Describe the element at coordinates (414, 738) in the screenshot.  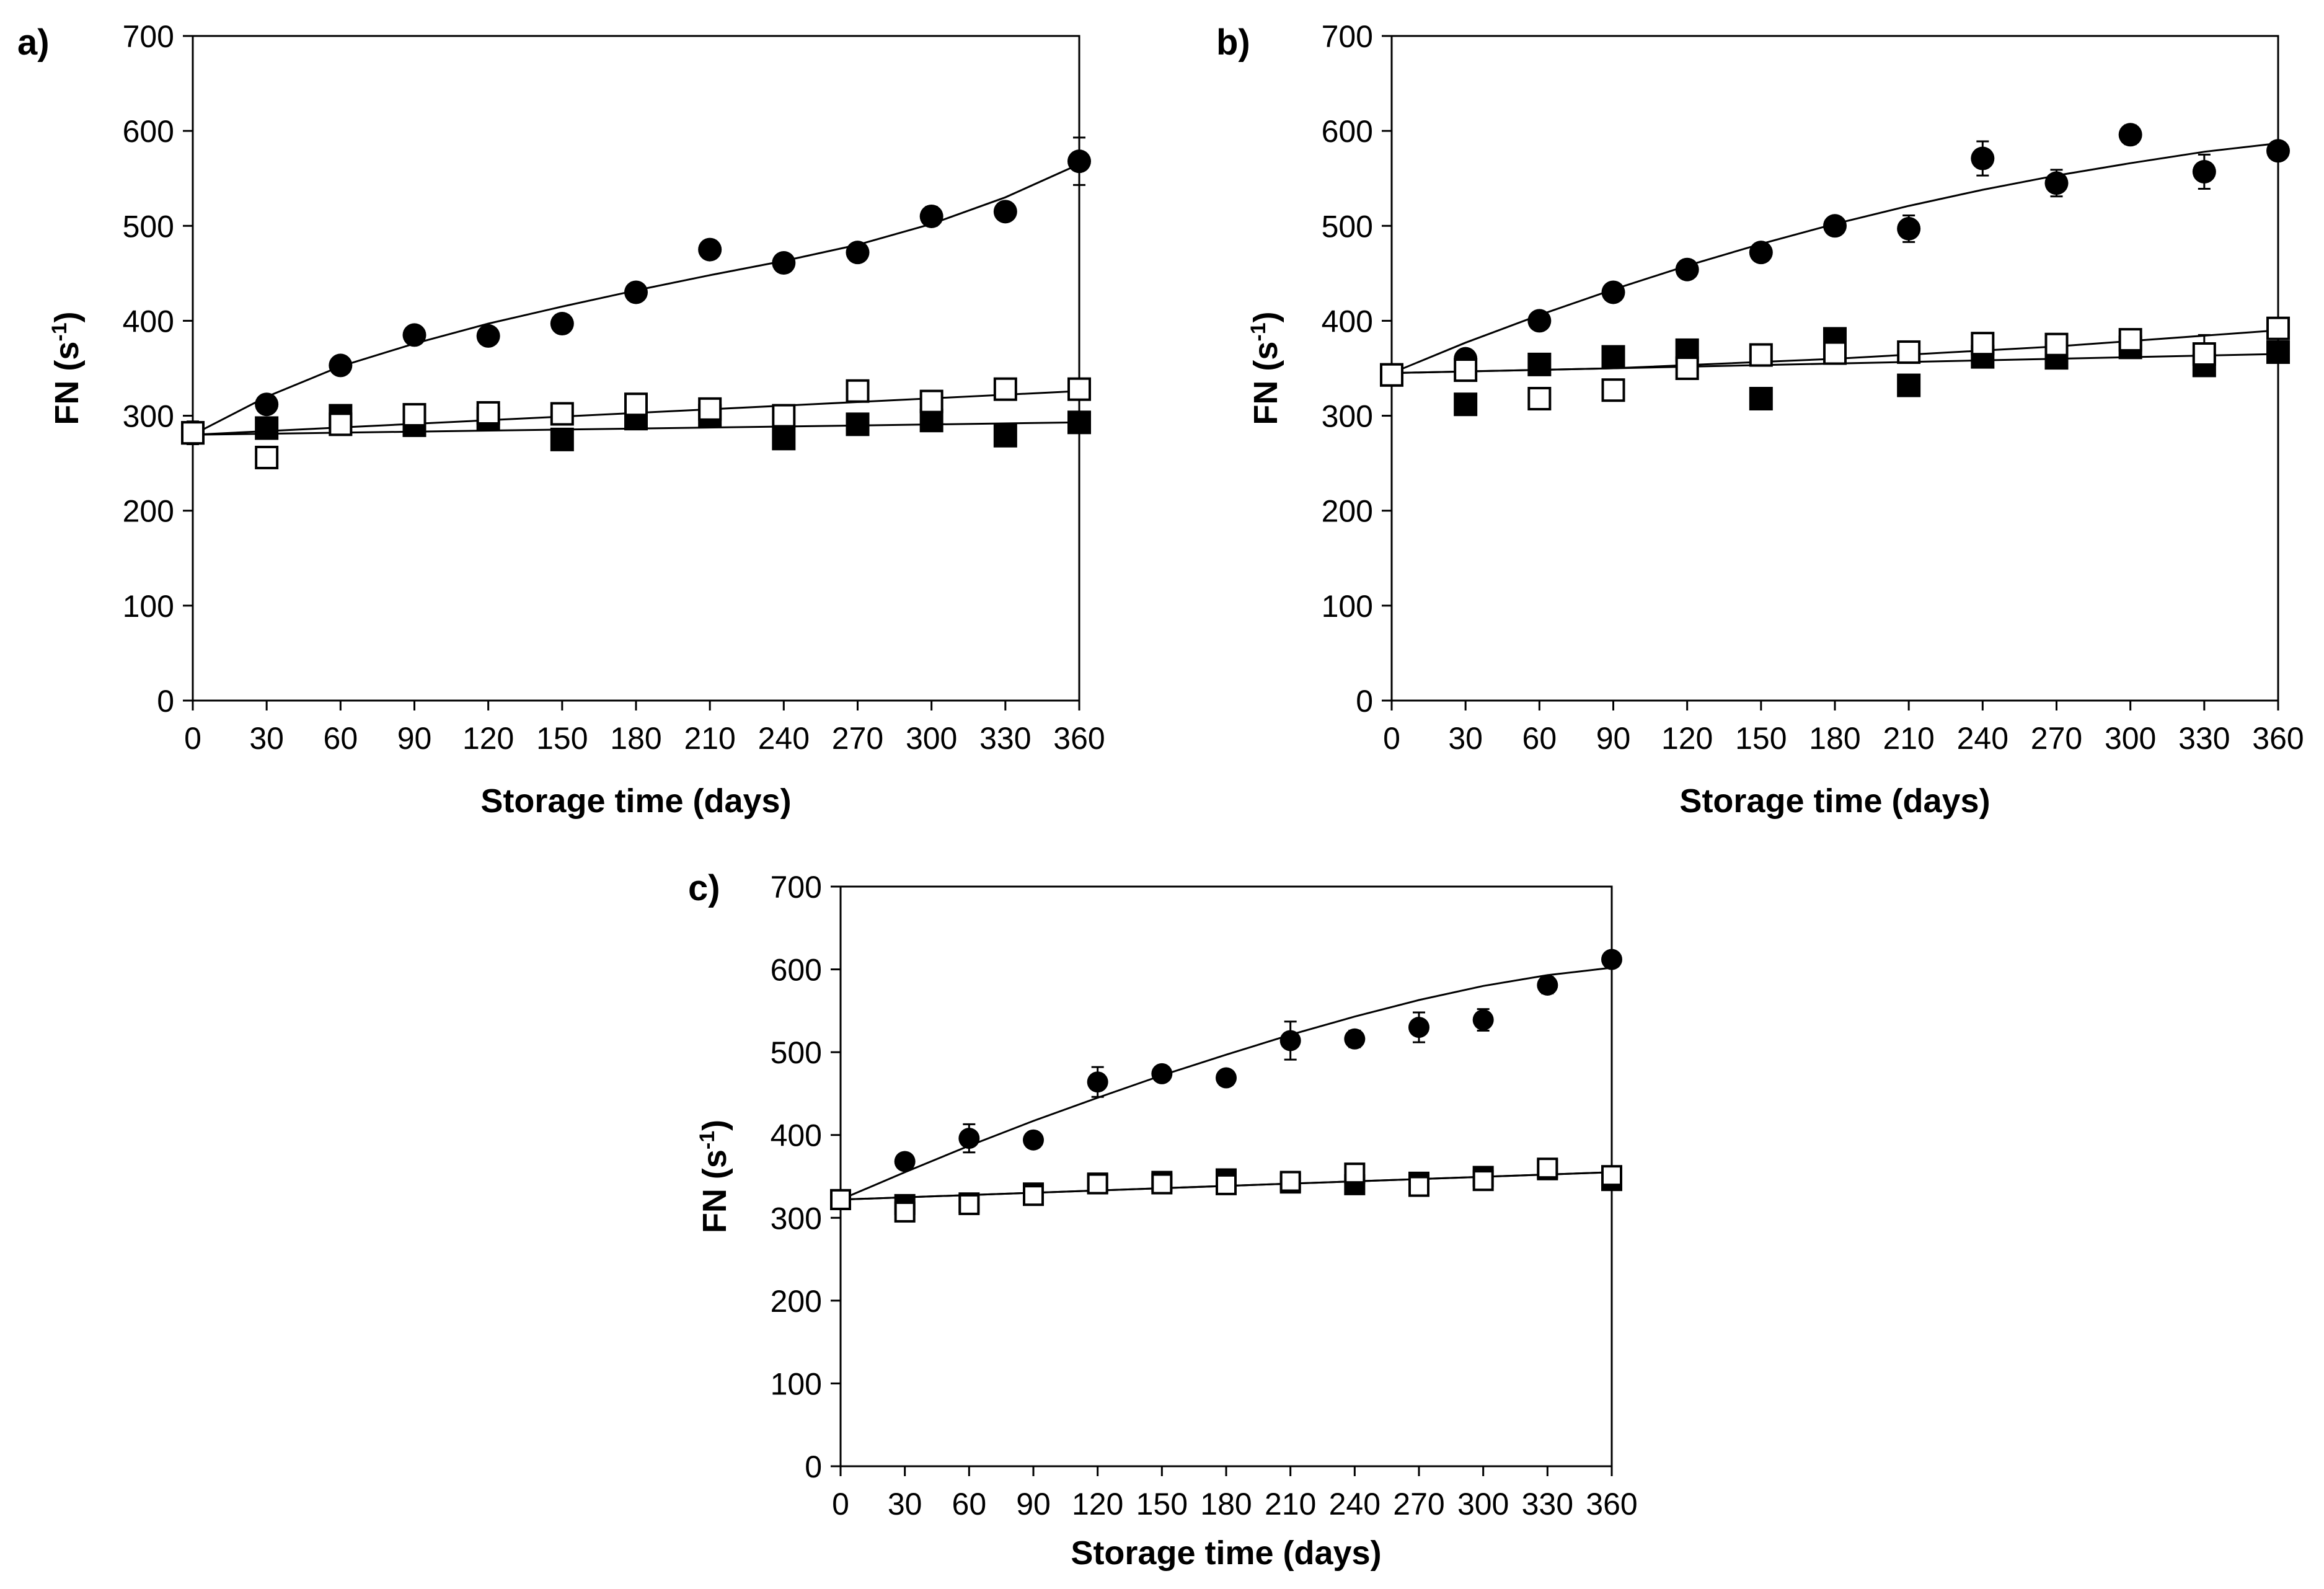
I see `x-tick-label: 90` at that location.